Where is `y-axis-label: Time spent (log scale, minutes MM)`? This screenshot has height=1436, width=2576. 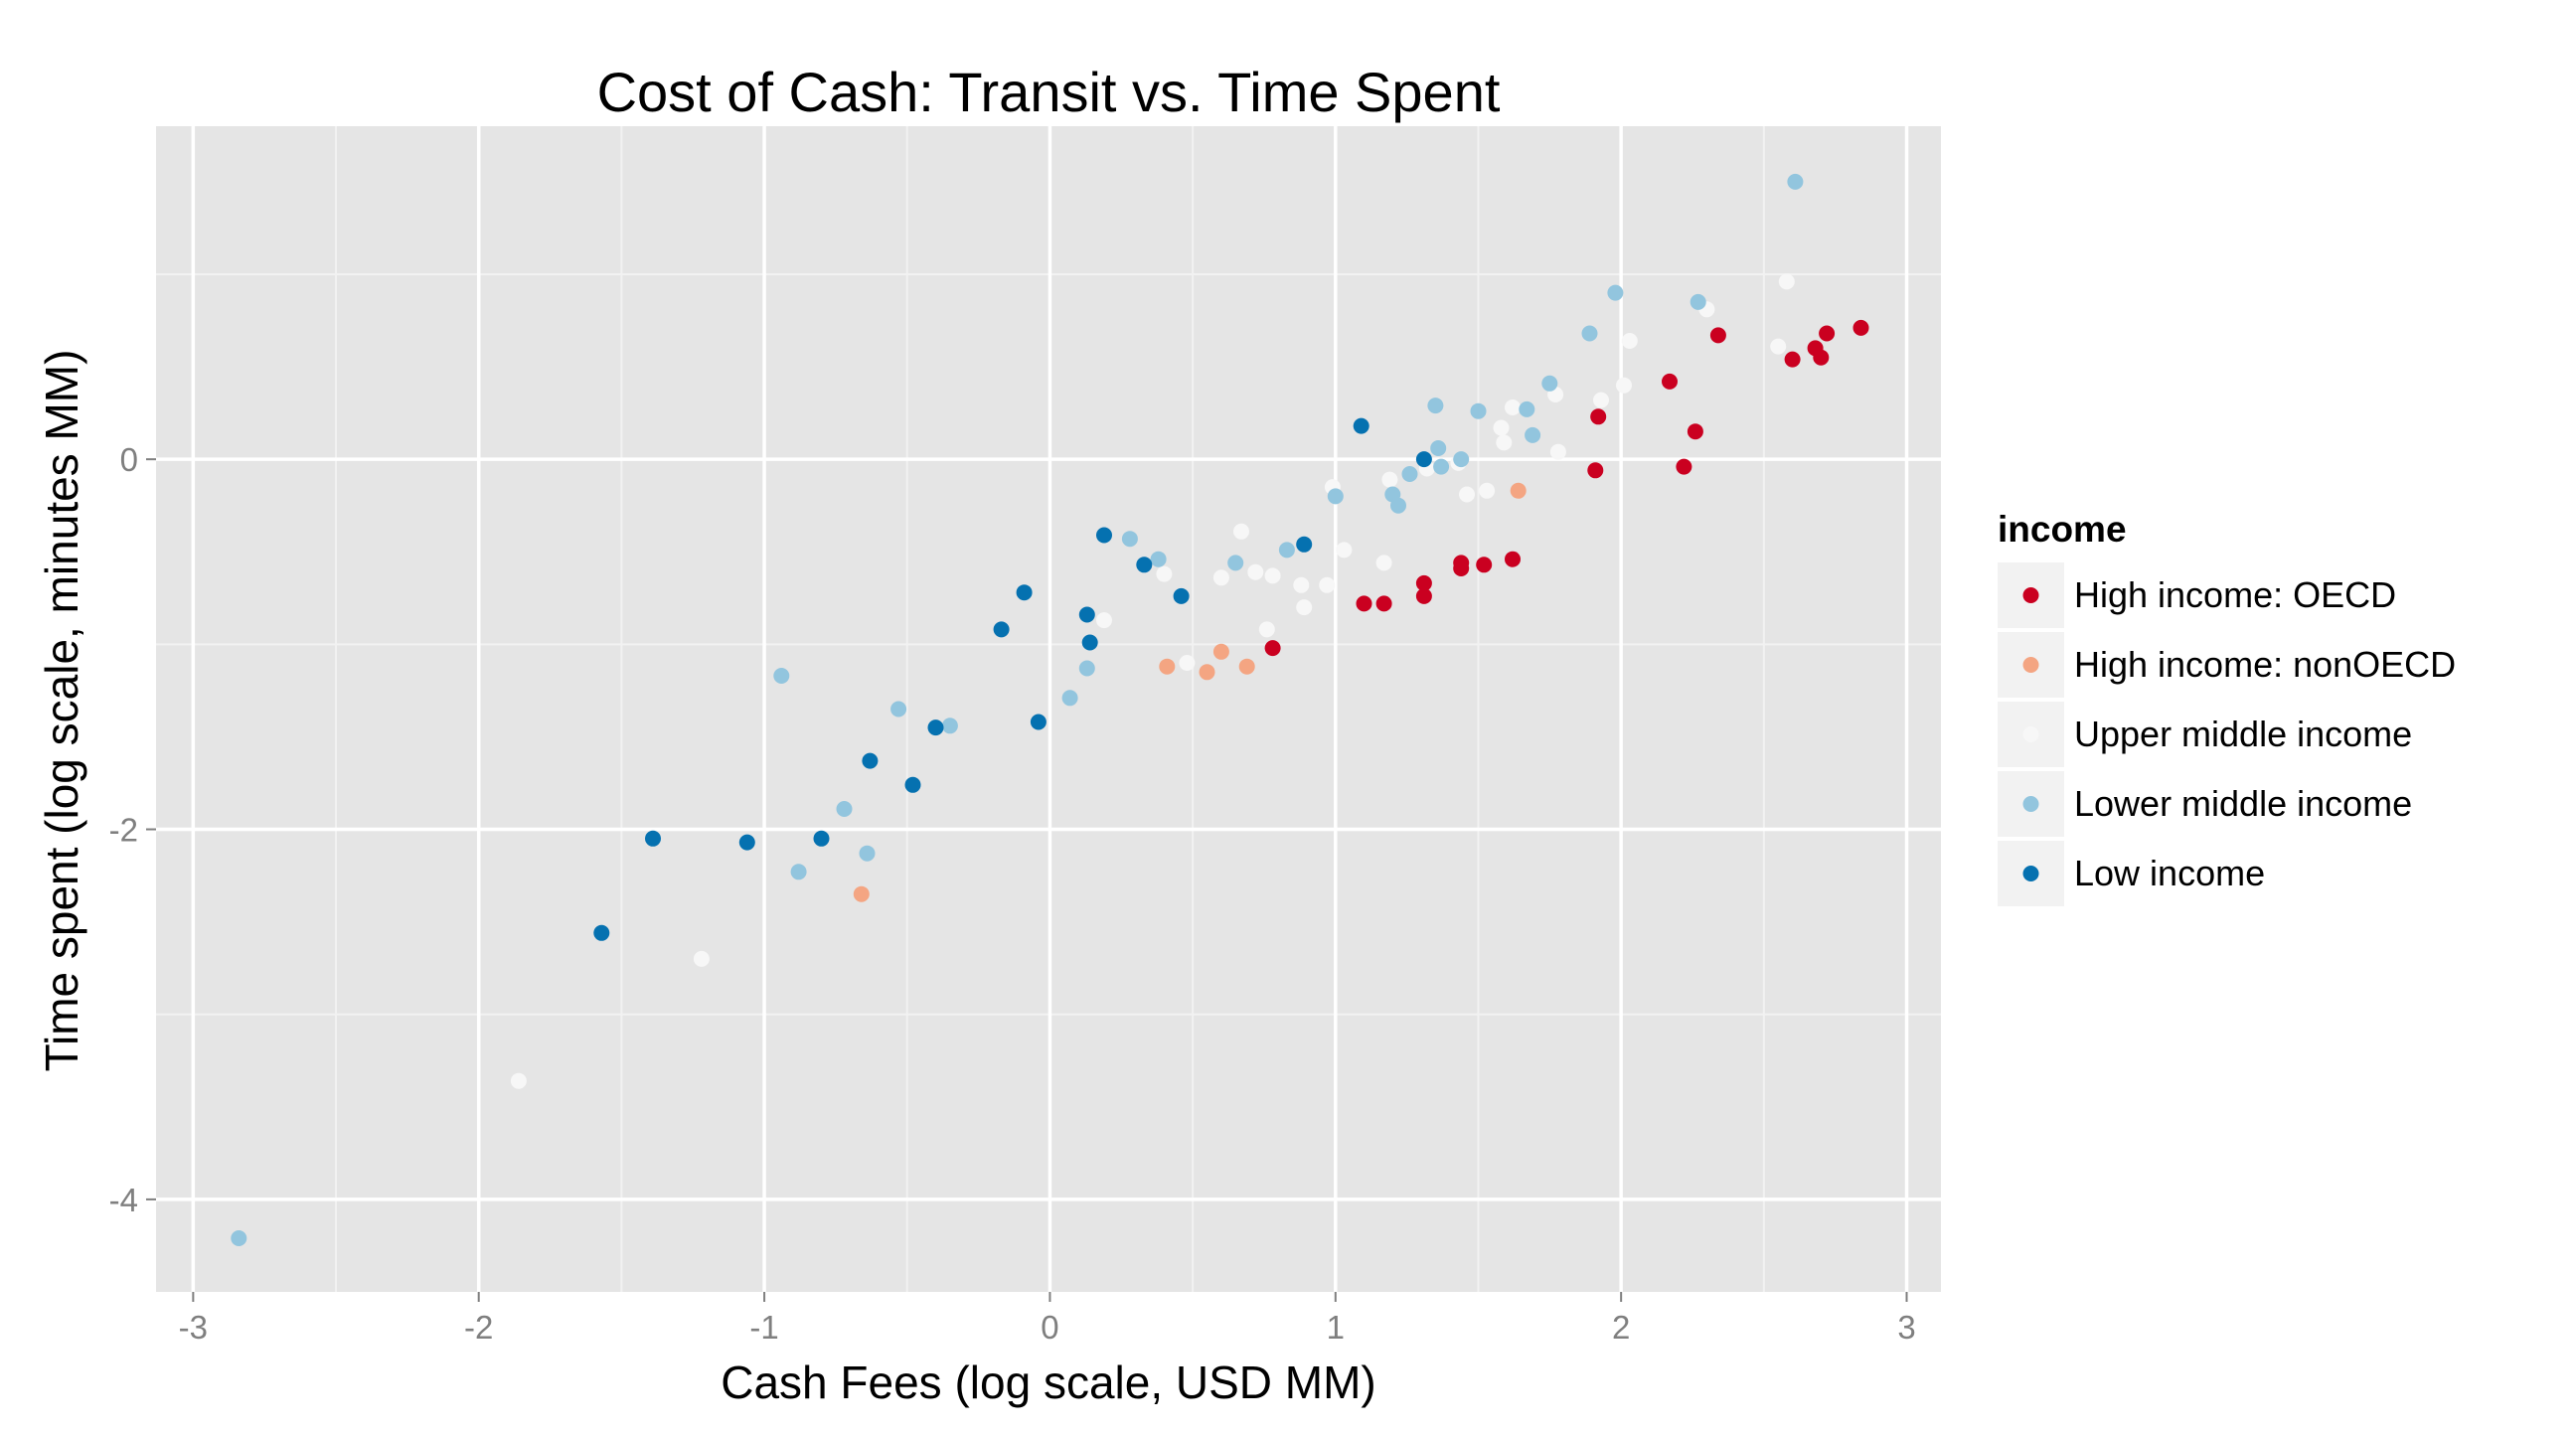 y-axis-label: Time spent (log scale, minutes MM) is located at coordinates (61, 711).